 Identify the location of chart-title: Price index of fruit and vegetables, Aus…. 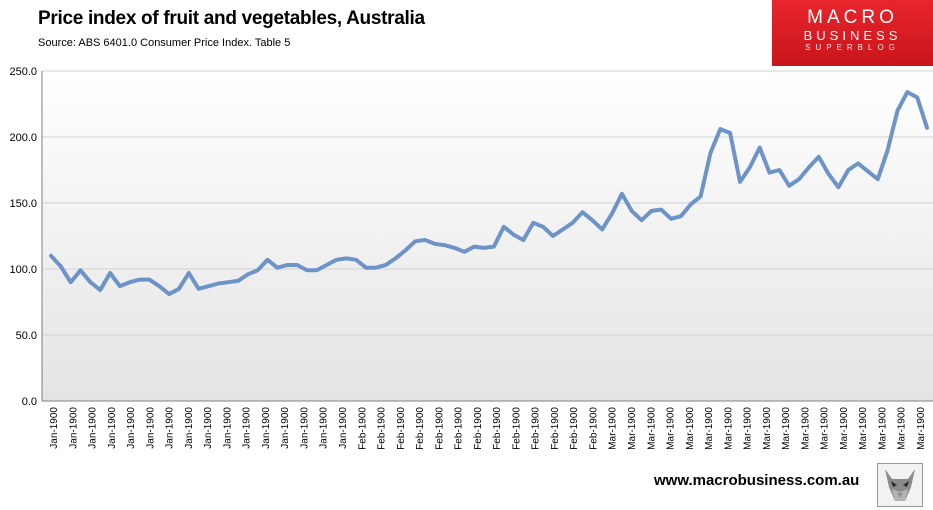
(231, 18).